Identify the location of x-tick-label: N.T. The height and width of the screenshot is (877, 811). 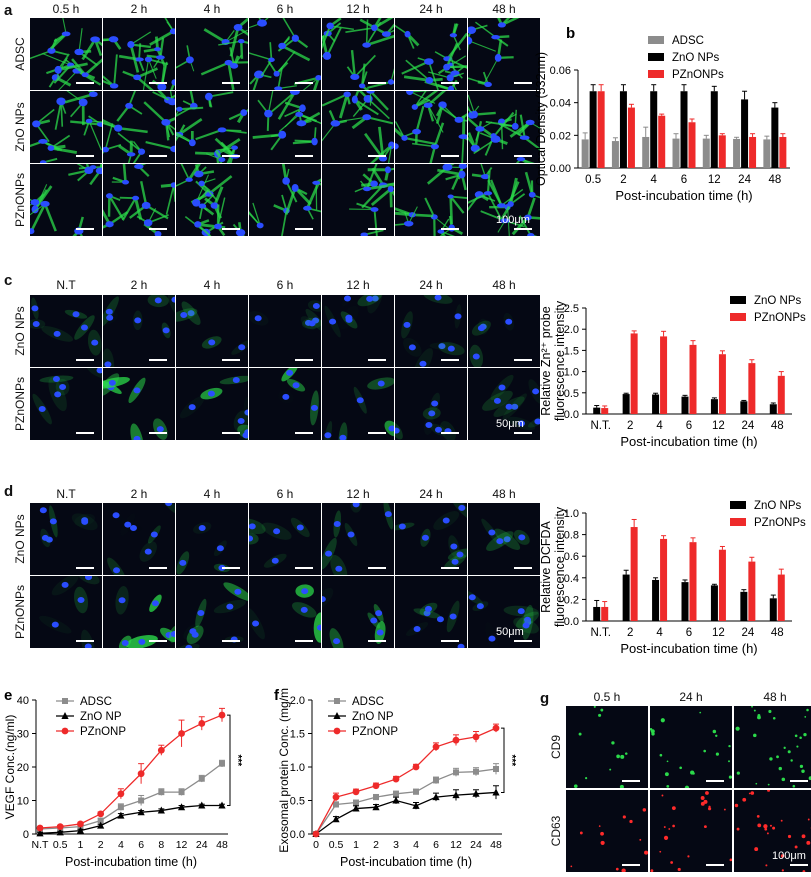
(41, 845).